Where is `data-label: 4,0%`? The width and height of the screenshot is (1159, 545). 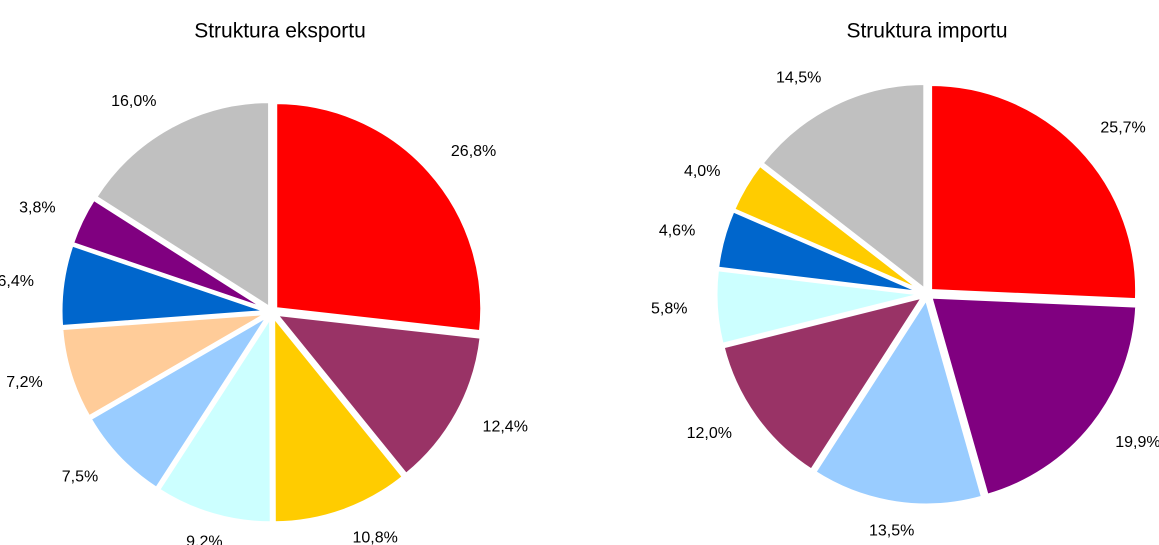 data-label: 4,0% is located at coordinates (702, 171).